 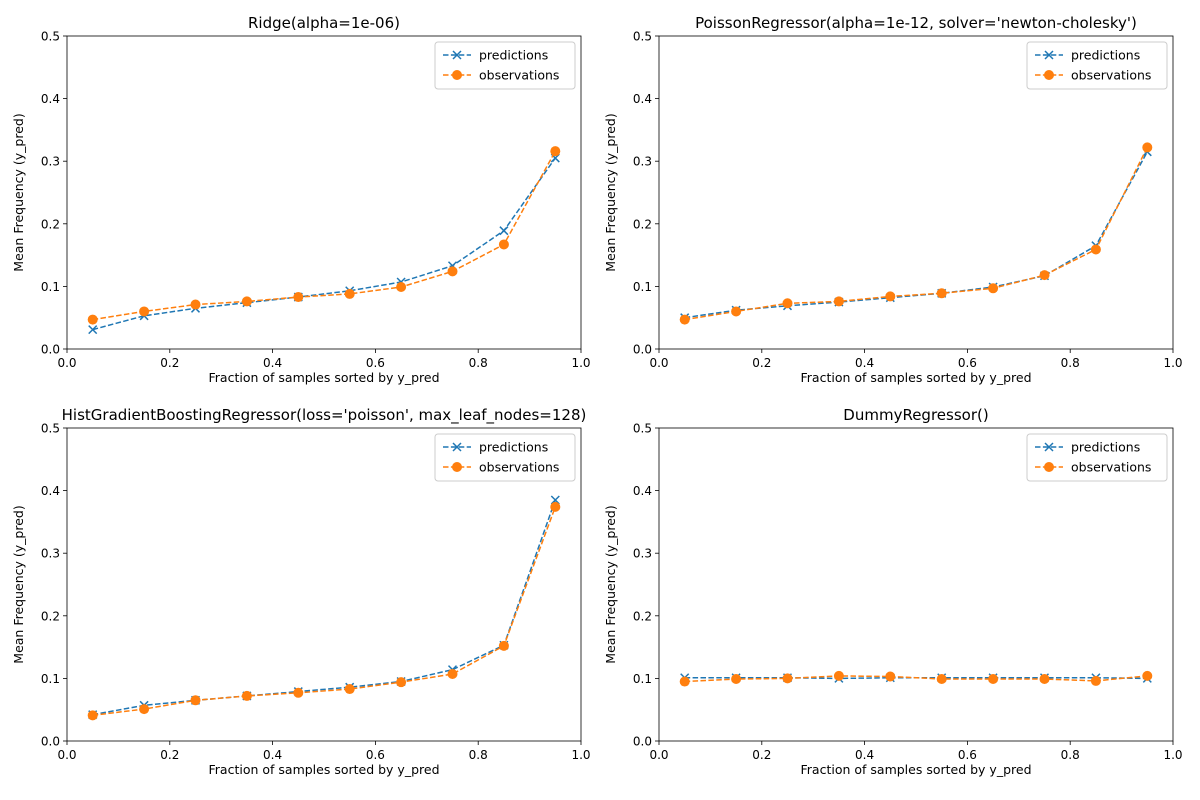 I want to click on subplot-title: Ridge(alpha=1e-06), so click(x=324, y=23).